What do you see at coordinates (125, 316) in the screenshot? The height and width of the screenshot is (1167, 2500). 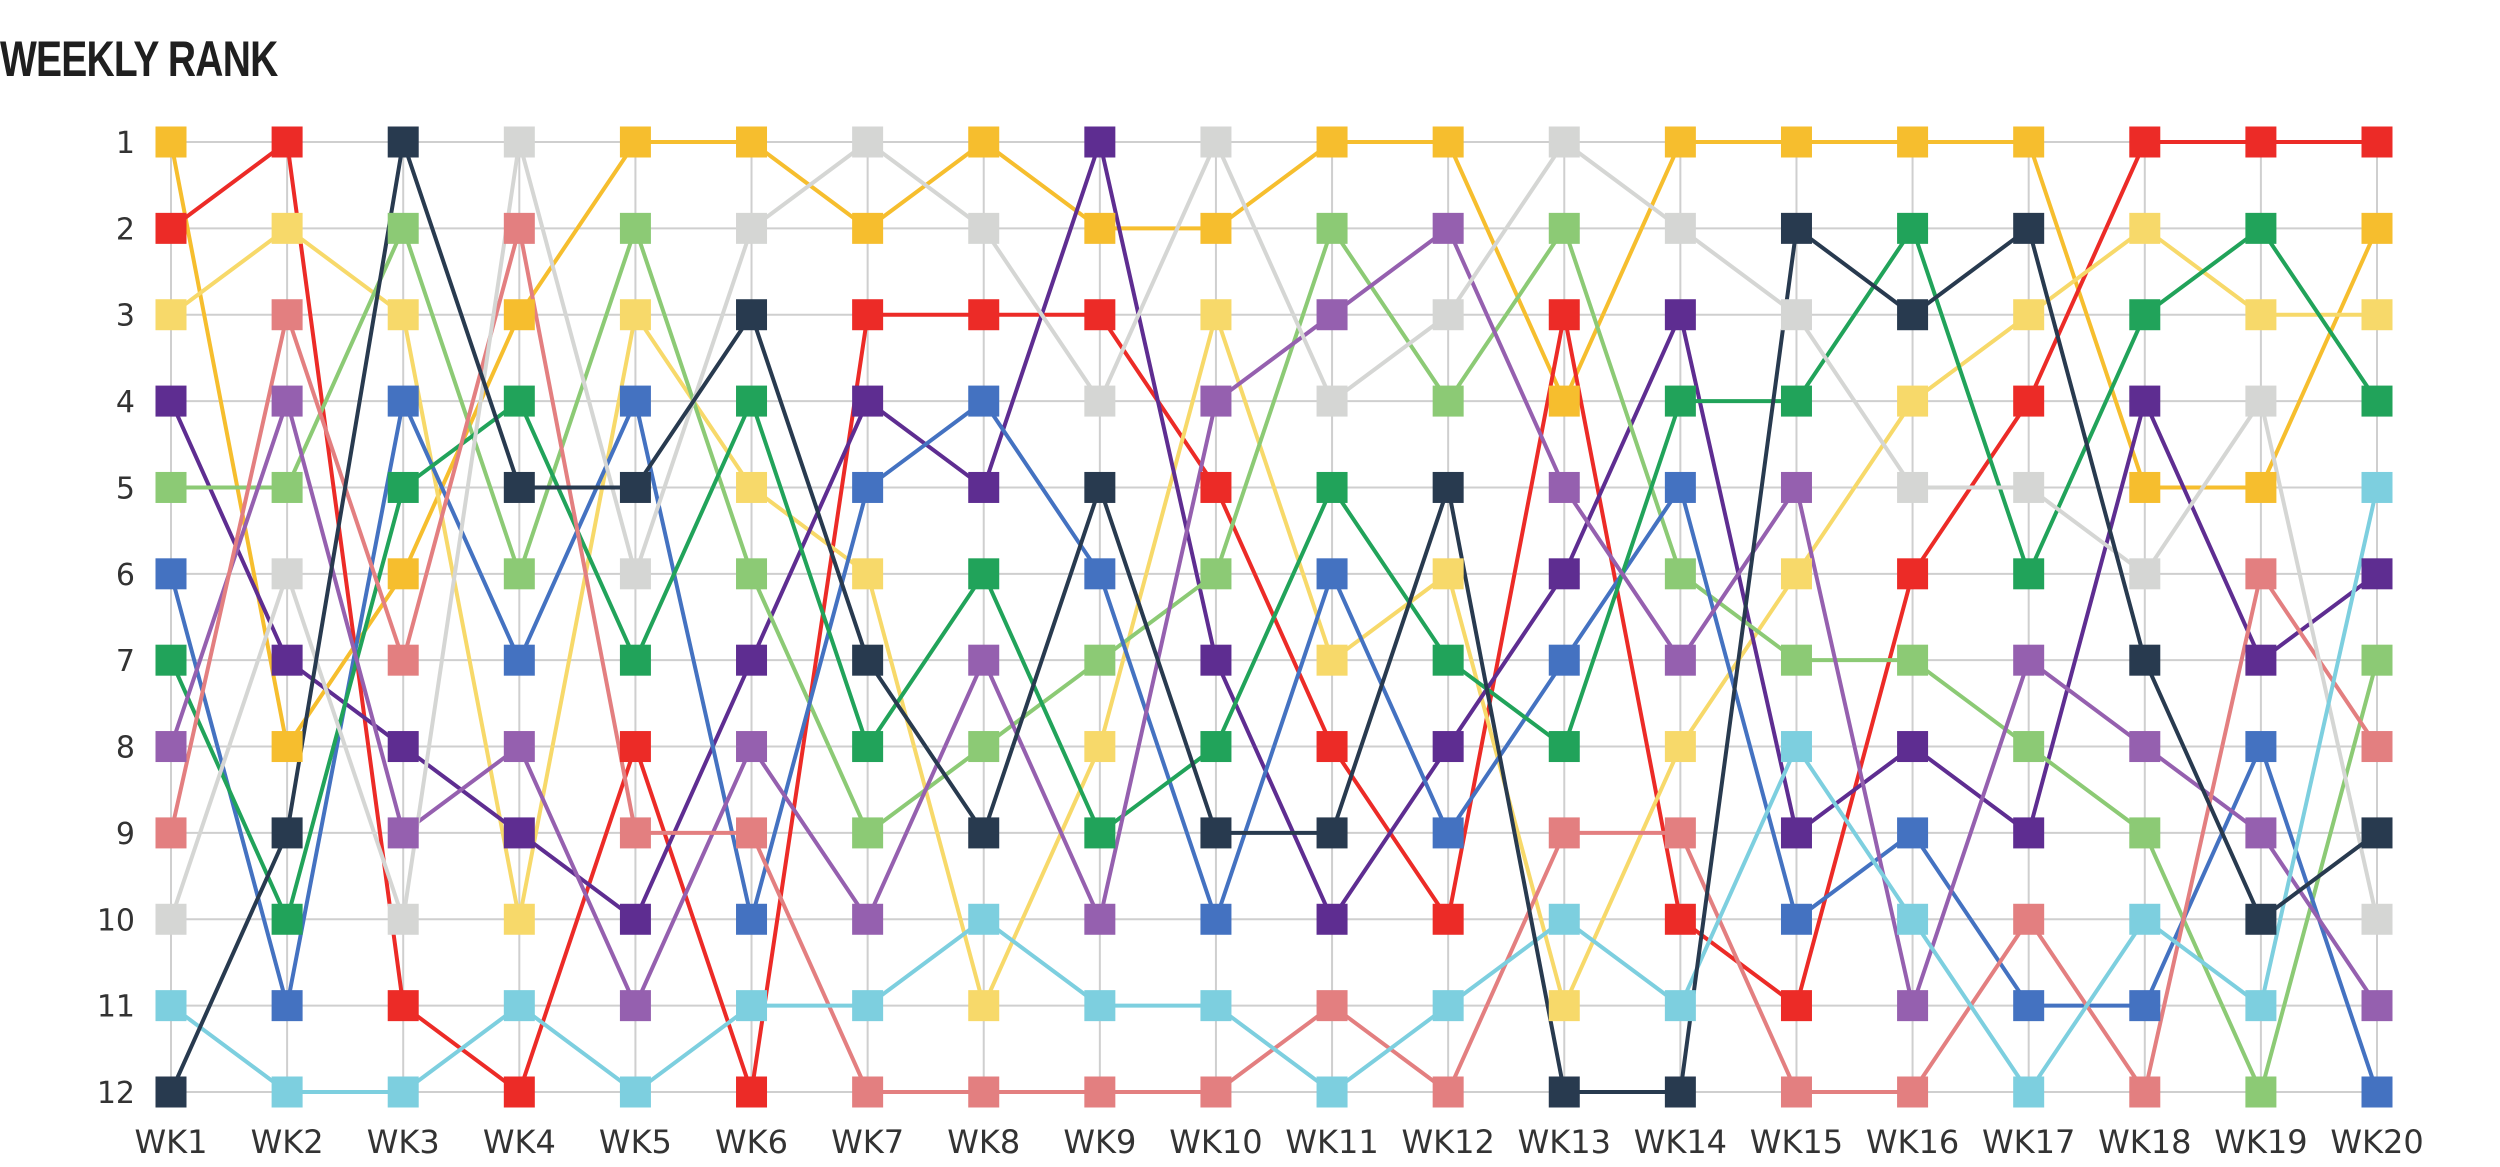 I see `y-tick-label: 3` at bounding box center [125, 316].